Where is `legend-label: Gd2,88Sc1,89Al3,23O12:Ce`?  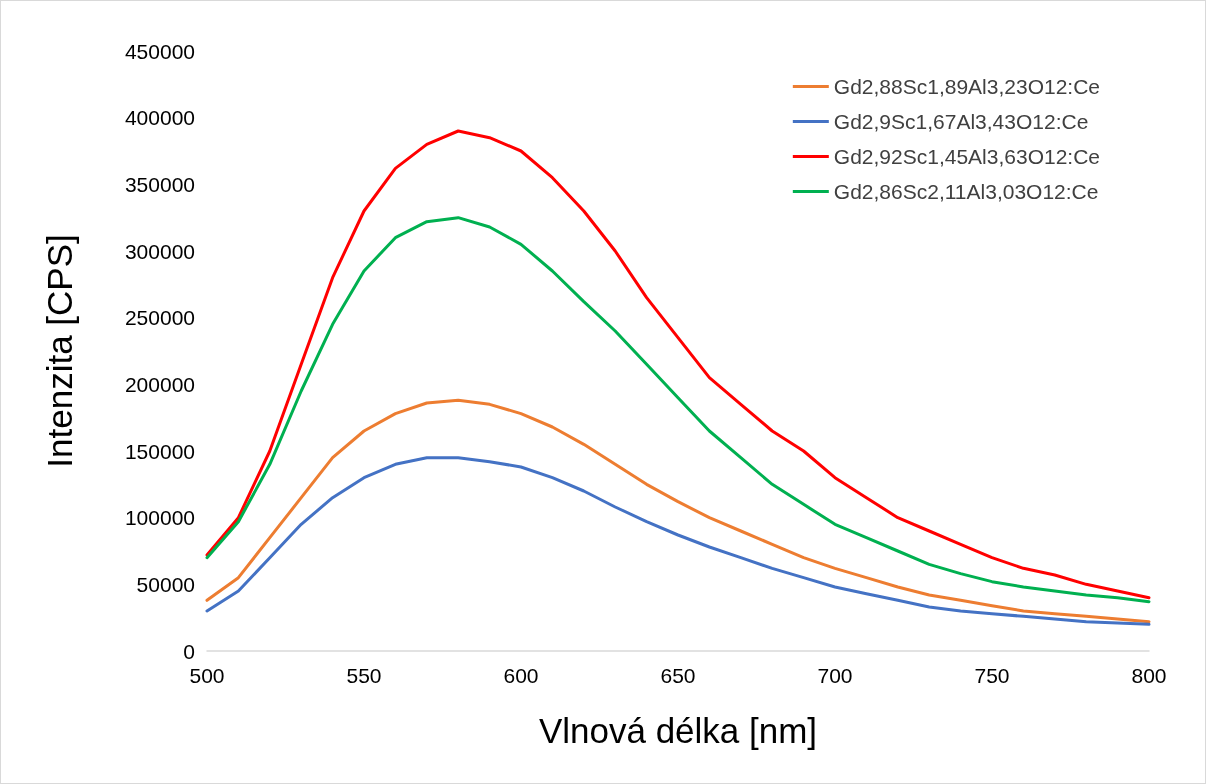
legend-label: Gd2,88Sc1,89Al3,23O12:Ce is located at coordinates (967, 86).